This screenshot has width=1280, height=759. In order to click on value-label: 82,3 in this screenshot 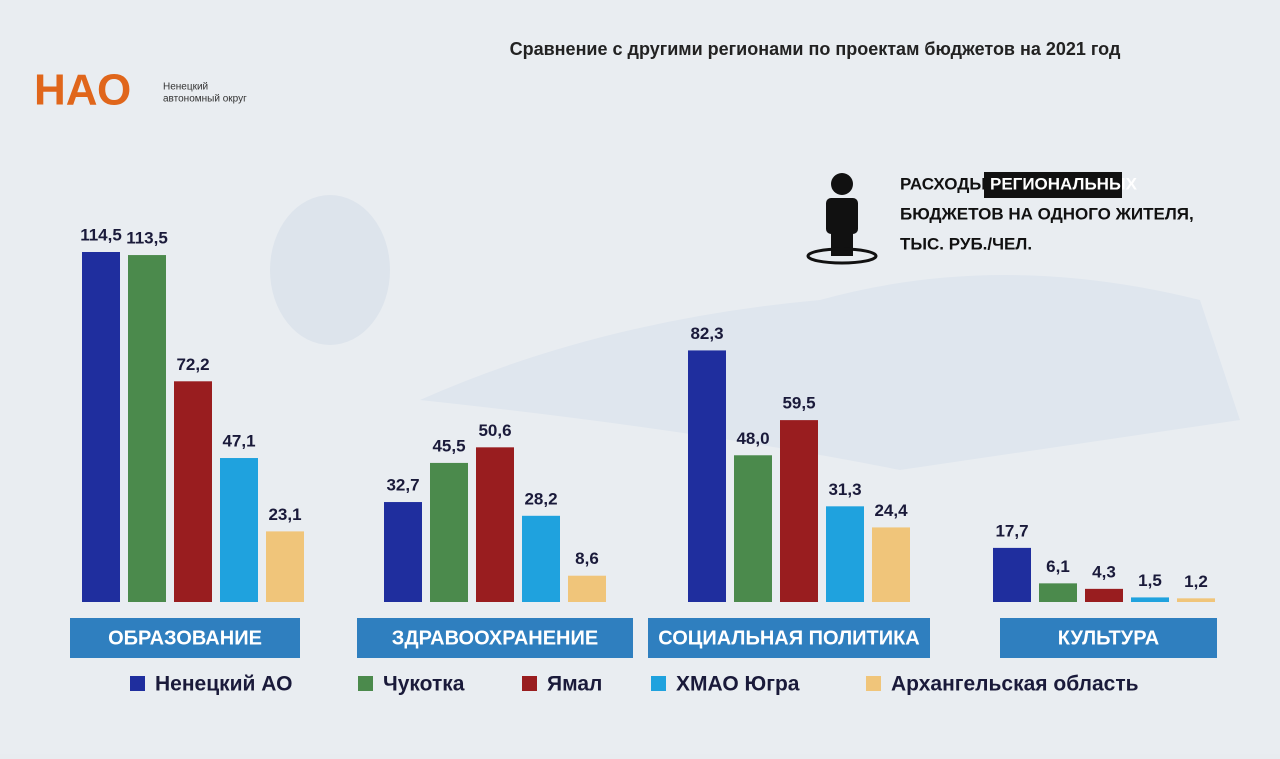, I will do `click(706, 333)`.